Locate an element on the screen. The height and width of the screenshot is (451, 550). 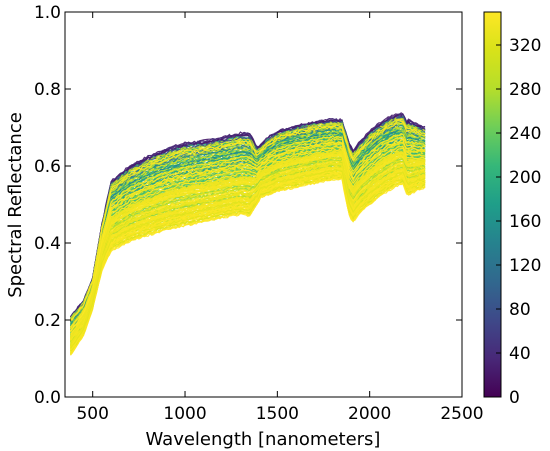
x-axis-label: Wavelength [nanometers] is located at coordinates (263, 439).